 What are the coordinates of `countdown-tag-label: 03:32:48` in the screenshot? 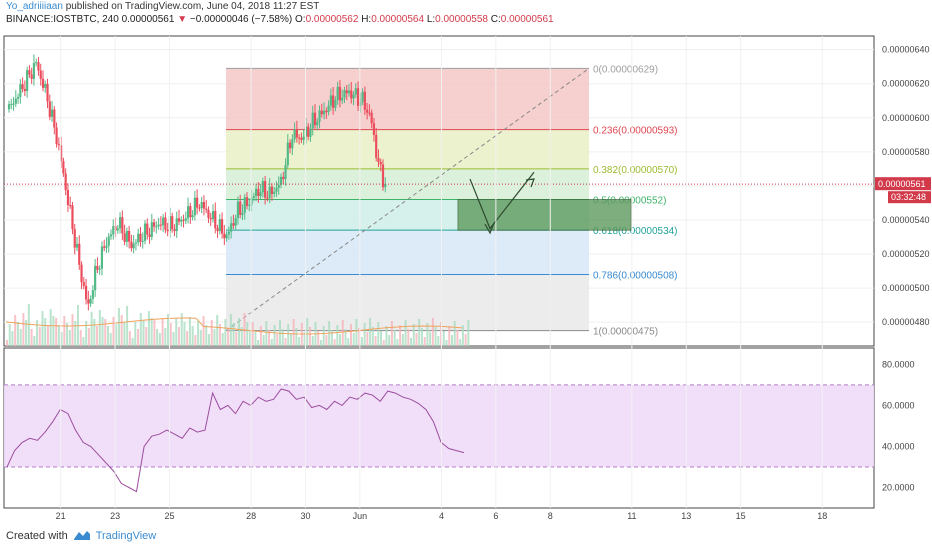 It's located at (908, 197).